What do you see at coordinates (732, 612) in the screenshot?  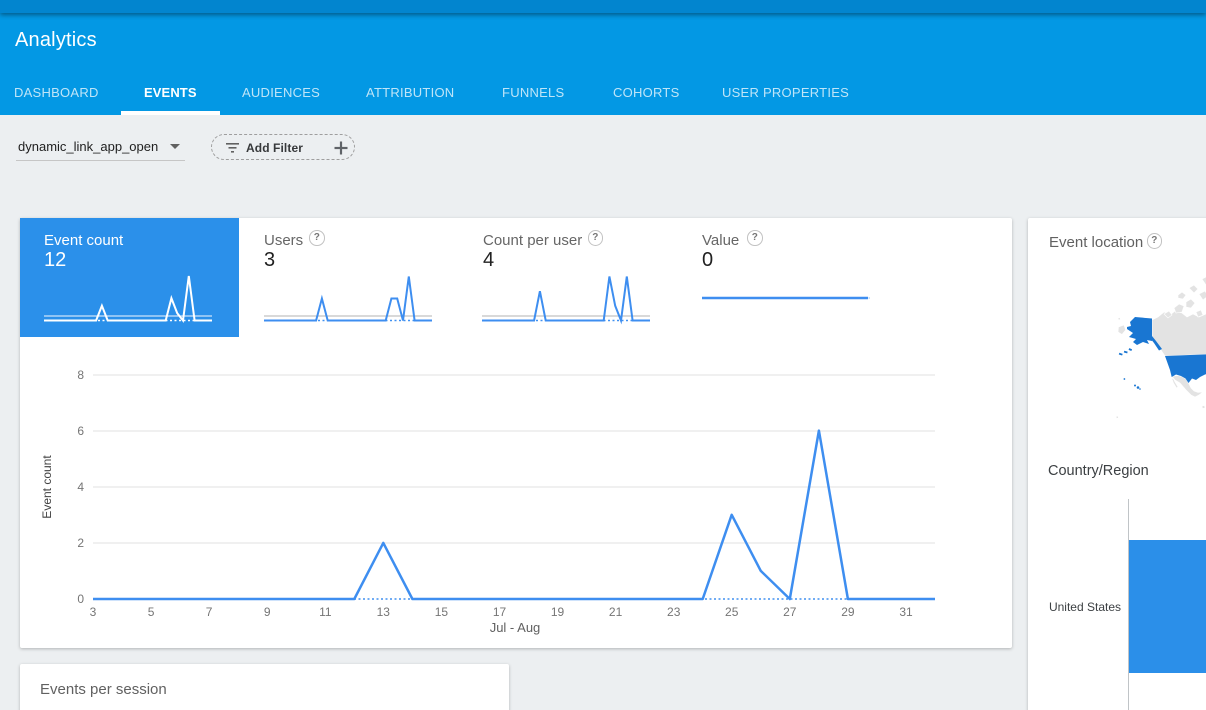 I see `svg-text: 25` at bounding box center [732, 612].